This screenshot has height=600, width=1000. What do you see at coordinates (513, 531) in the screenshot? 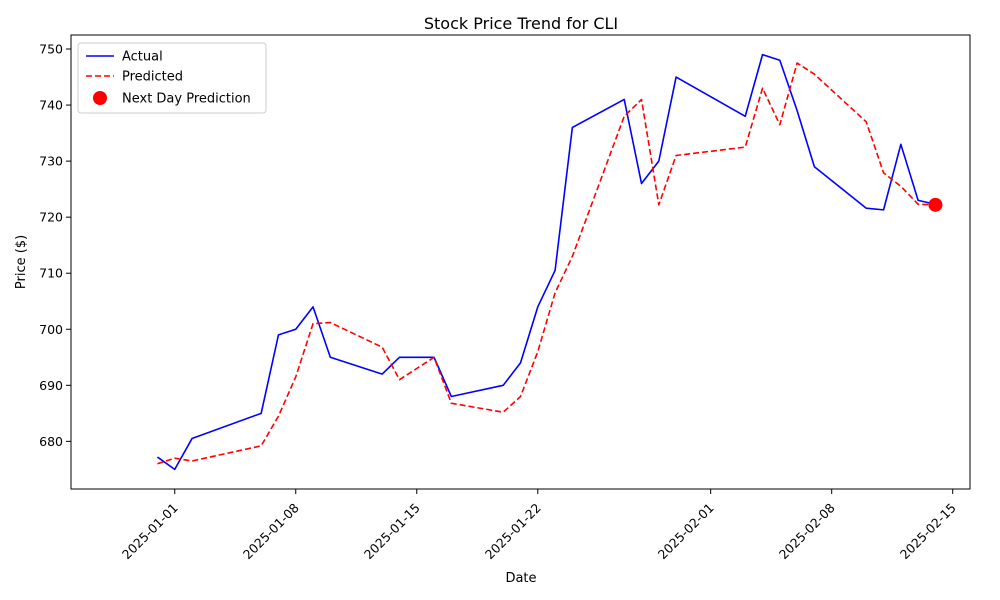
I see `x-tick-label: 2025-01-22` at bounding box center [513, 531].